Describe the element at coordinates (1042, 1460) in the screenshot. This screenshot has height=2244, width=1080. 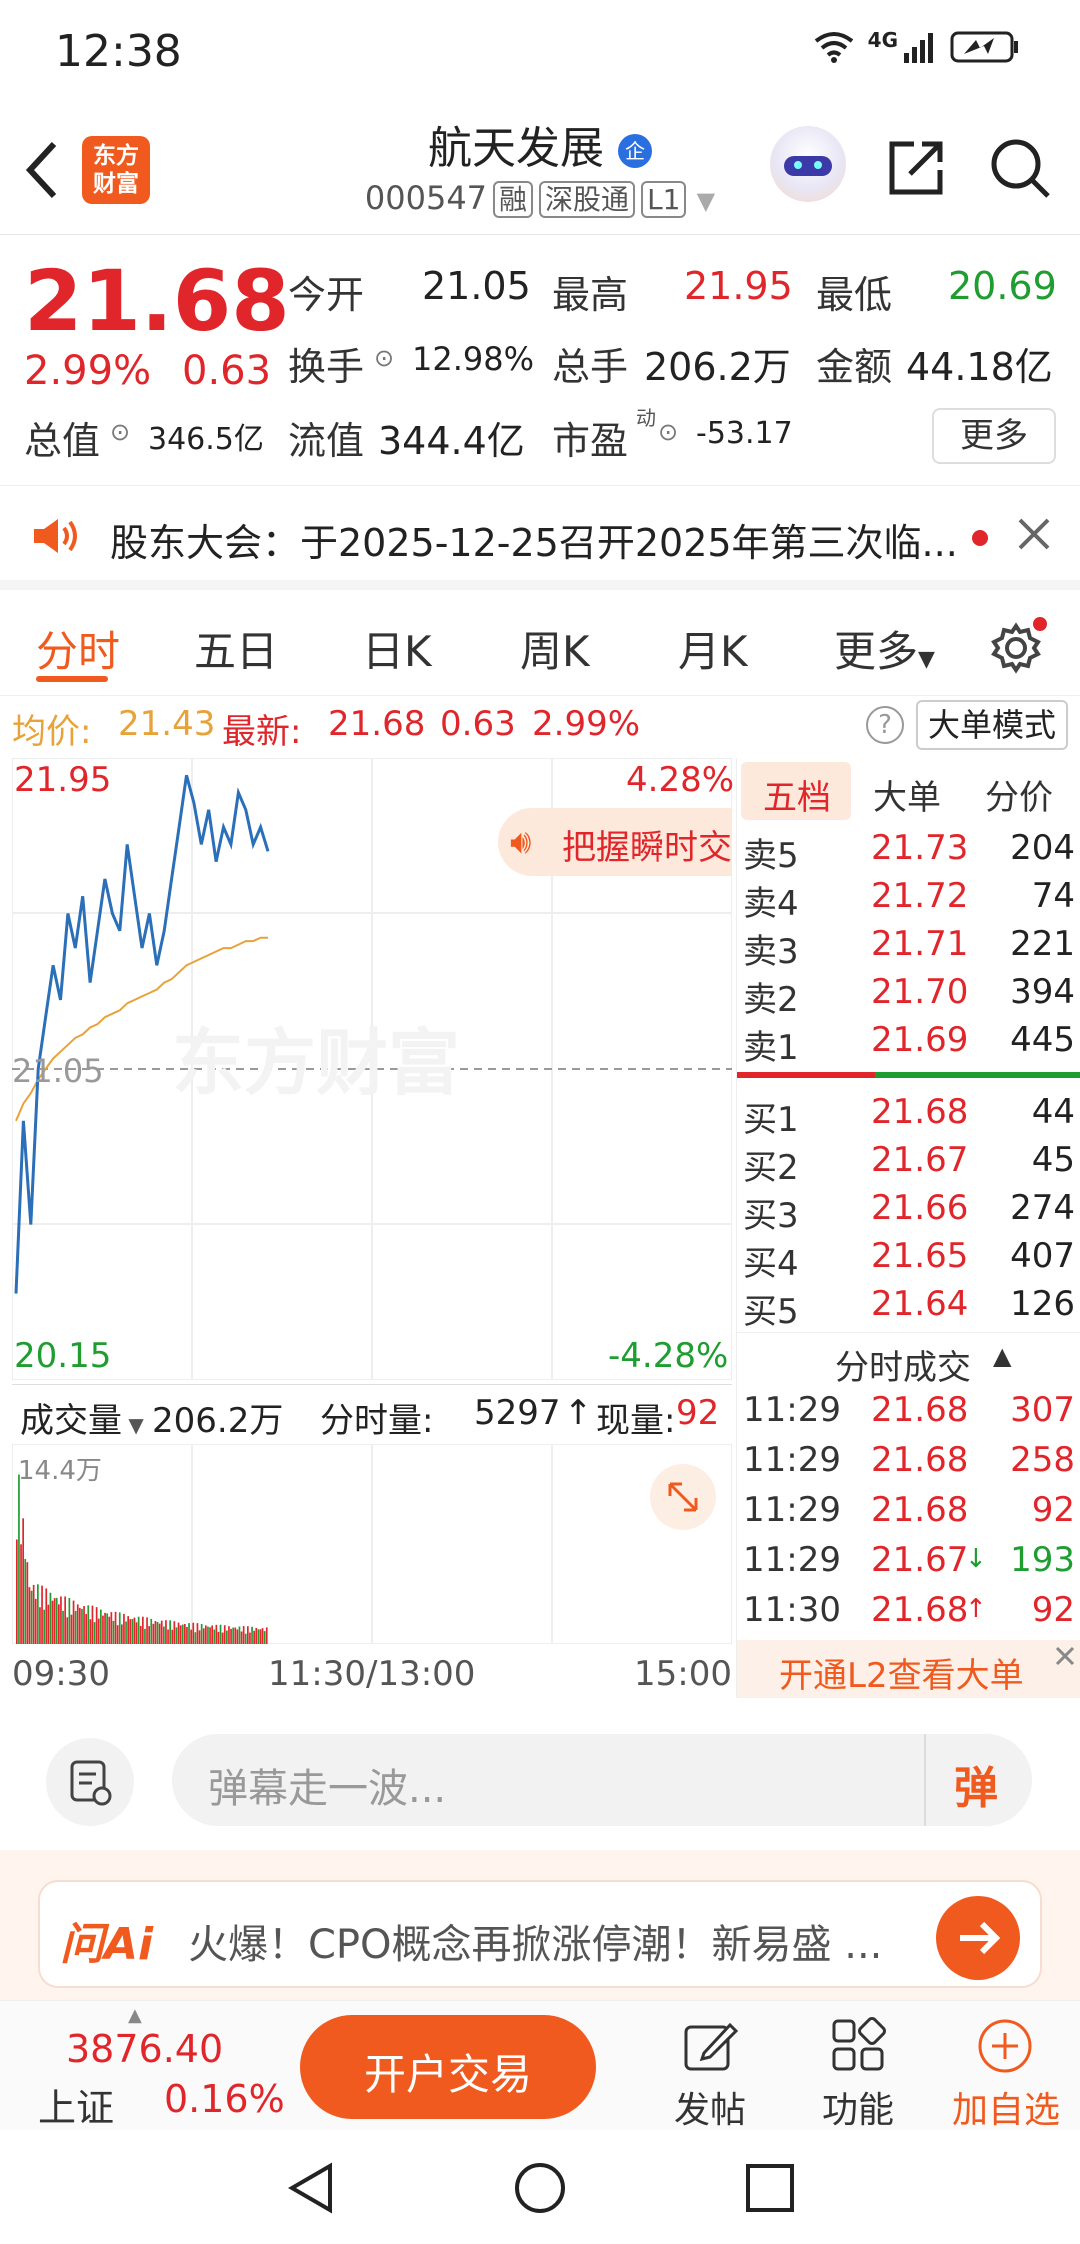
I see `tick-volume: 258` at that location.